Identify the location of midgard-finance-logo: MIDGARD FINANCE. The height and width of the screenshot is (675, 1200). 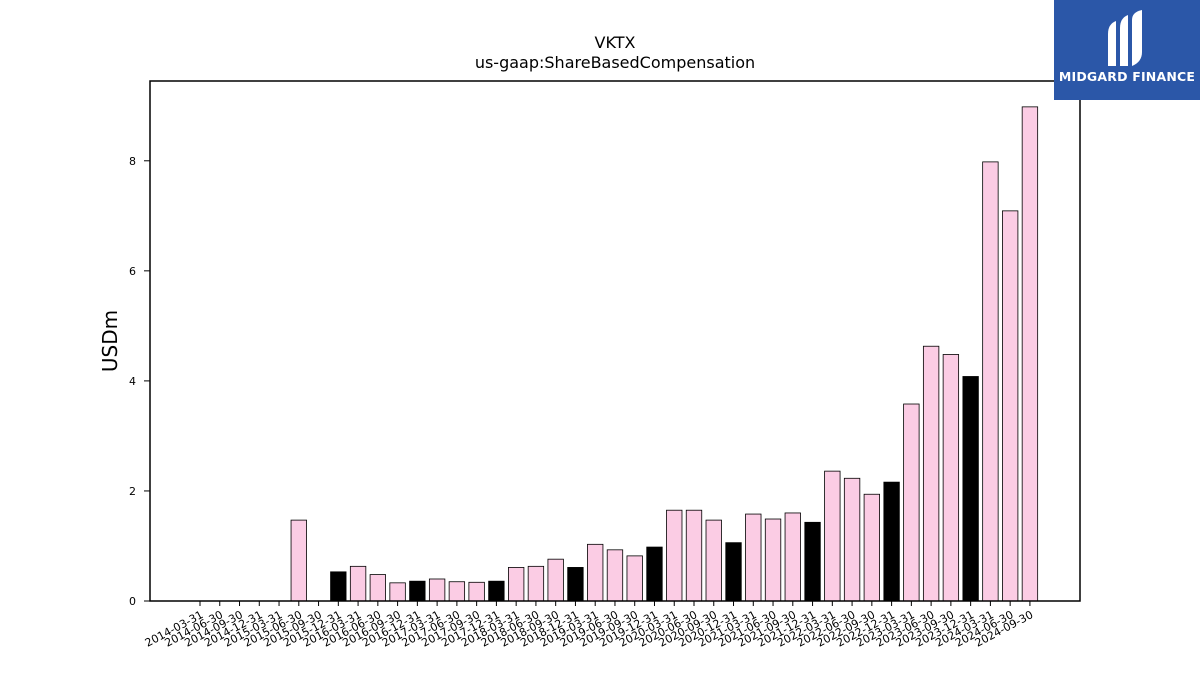
(1127, 50).